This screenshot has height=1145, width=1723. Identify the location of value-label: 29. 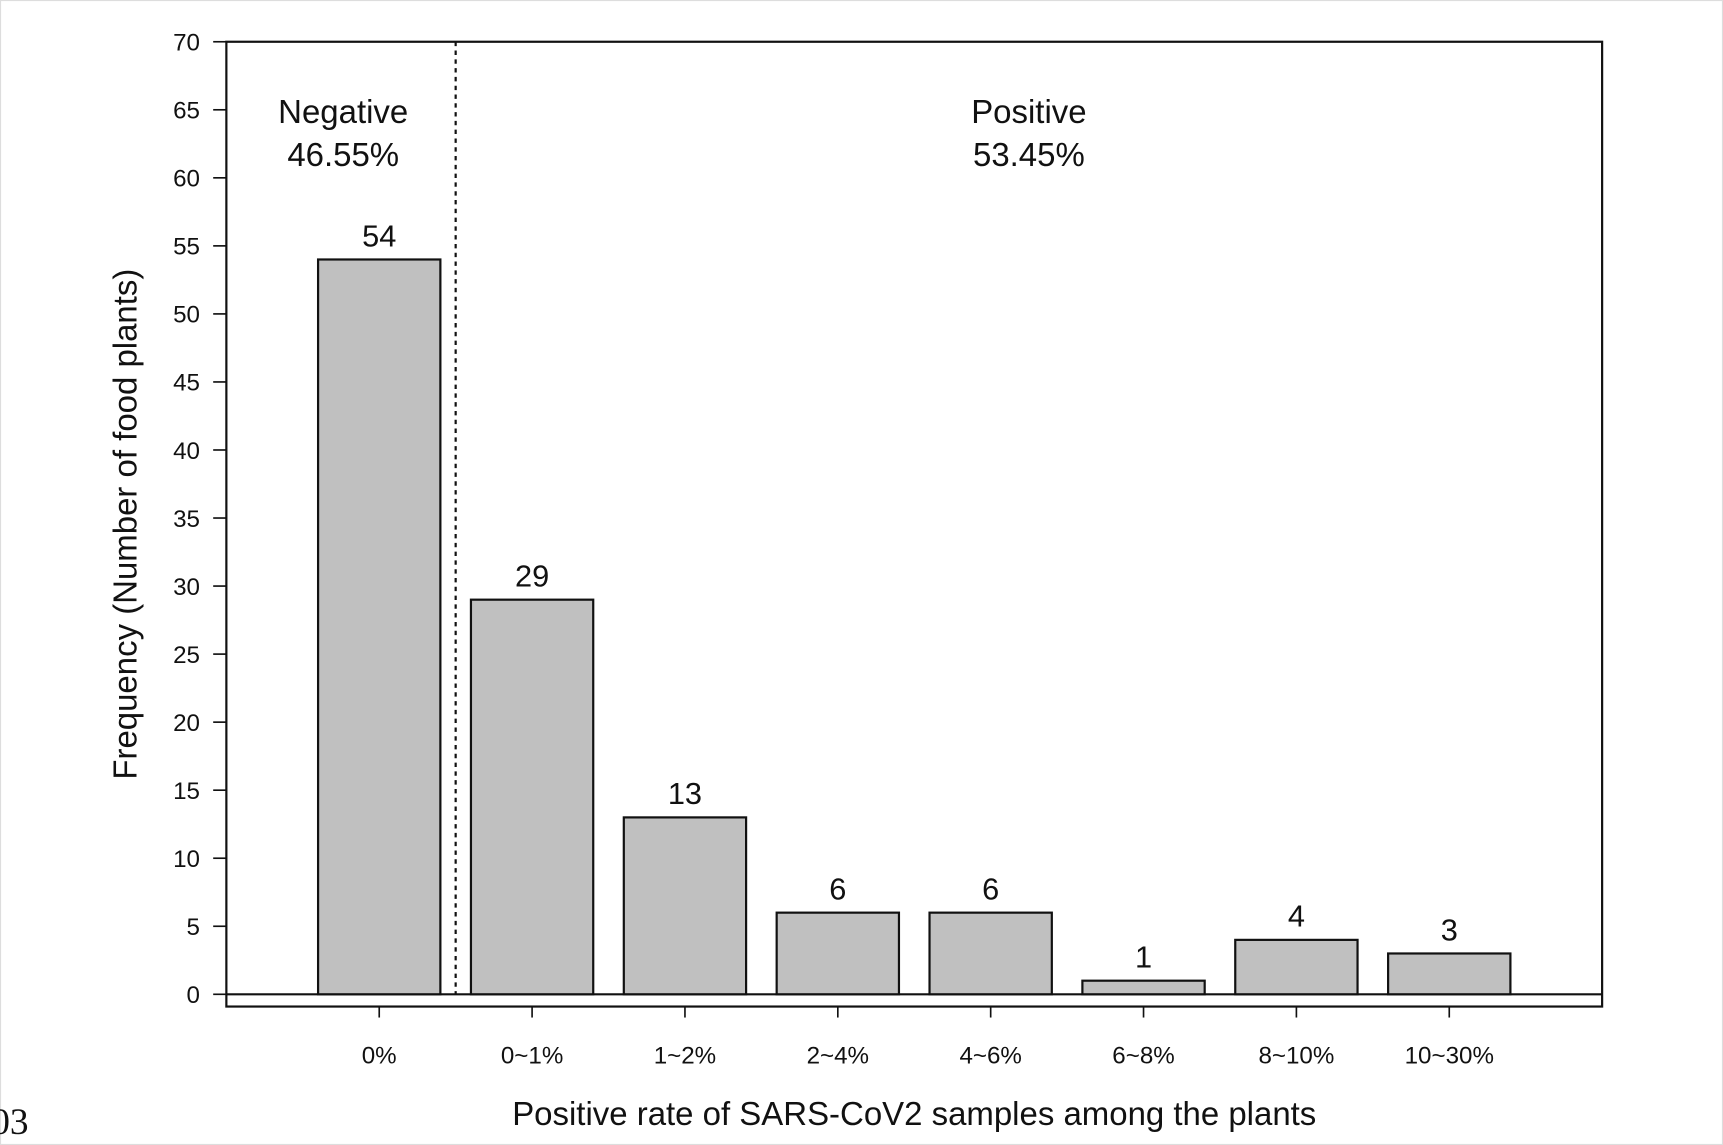
(532, 575).